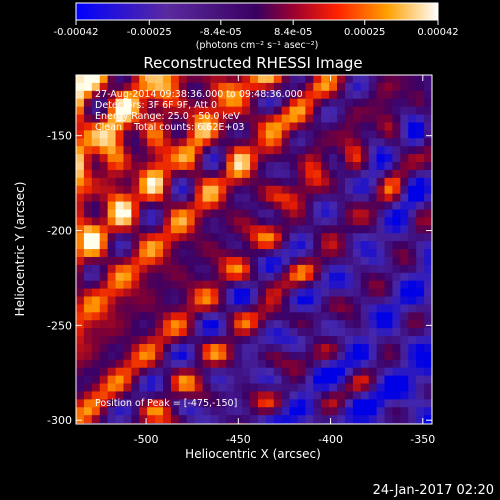  I want to click on colorbar-tick-label: 0.00042, so click(437, 32).